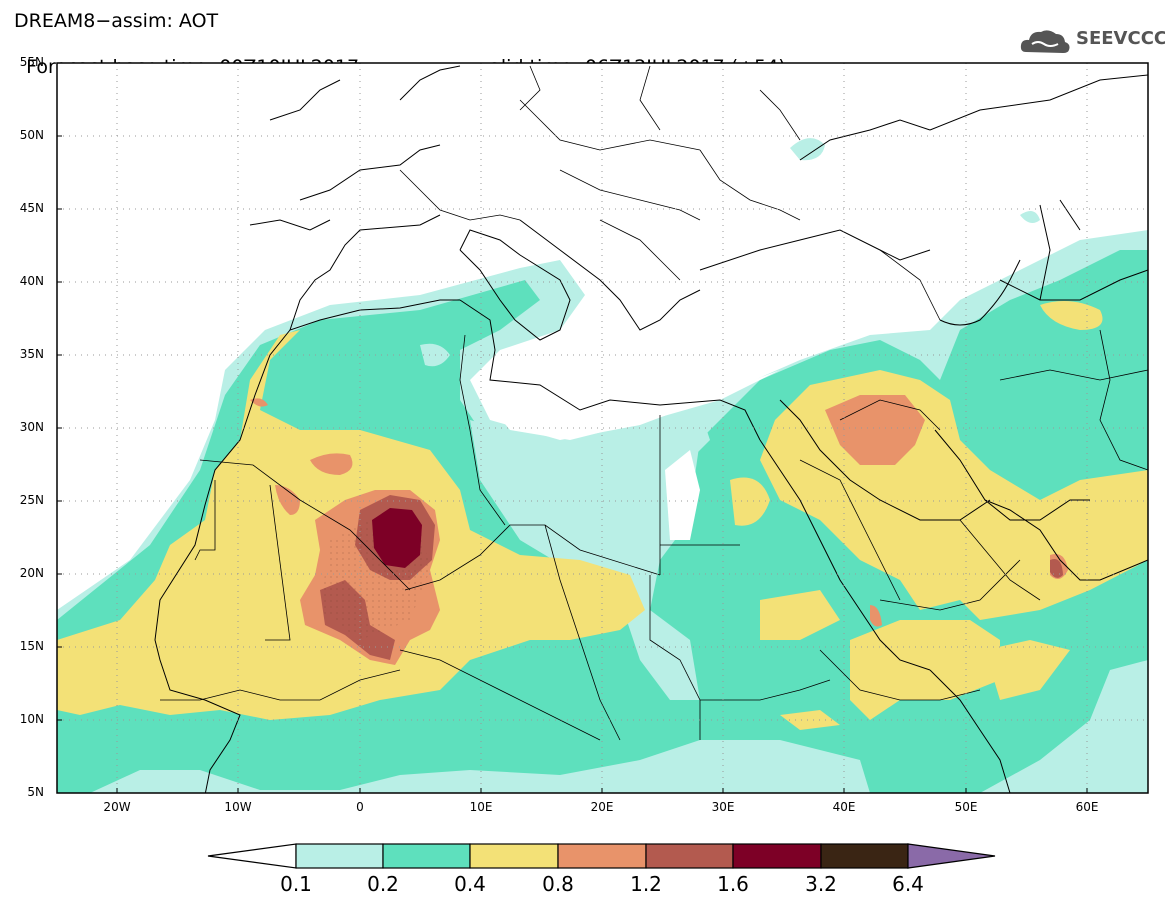 The height and width of the screenshot is (905, 1165). I want to click on lat-label: 25N, so click(31, 500).